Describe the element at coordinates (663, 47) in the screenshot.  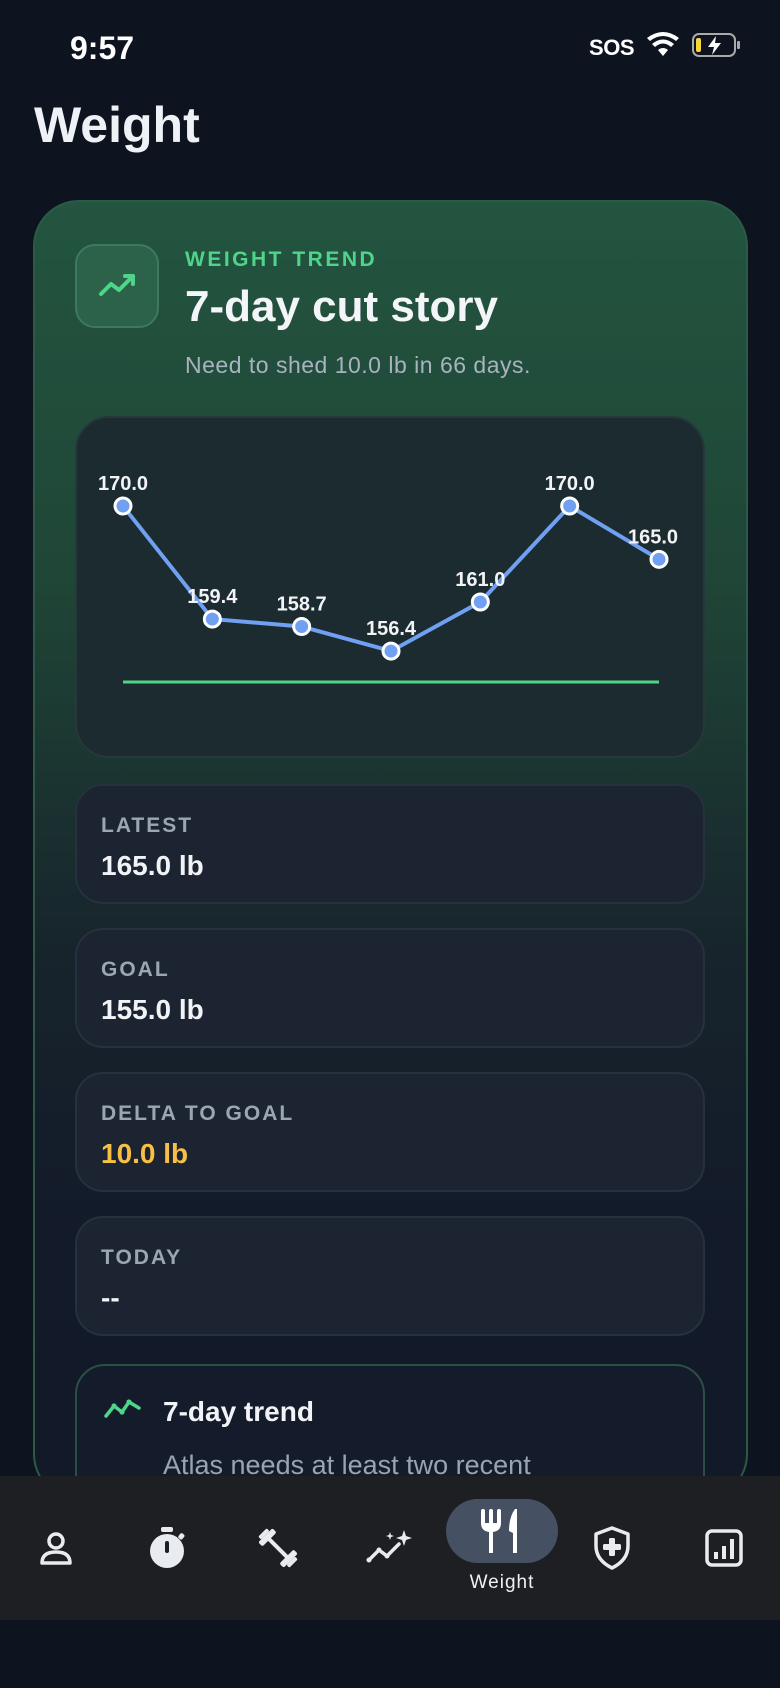
I see `wifi-icon` at that location.